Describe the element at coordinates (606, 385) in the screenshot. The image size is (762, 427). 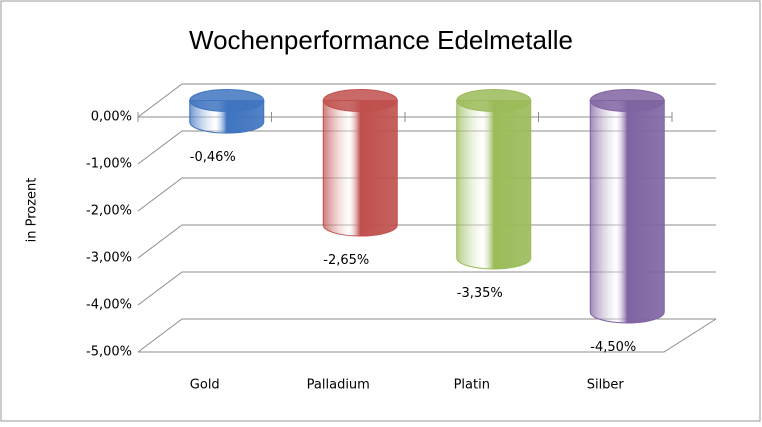
I see `x-tick-label: Silber` at that location.